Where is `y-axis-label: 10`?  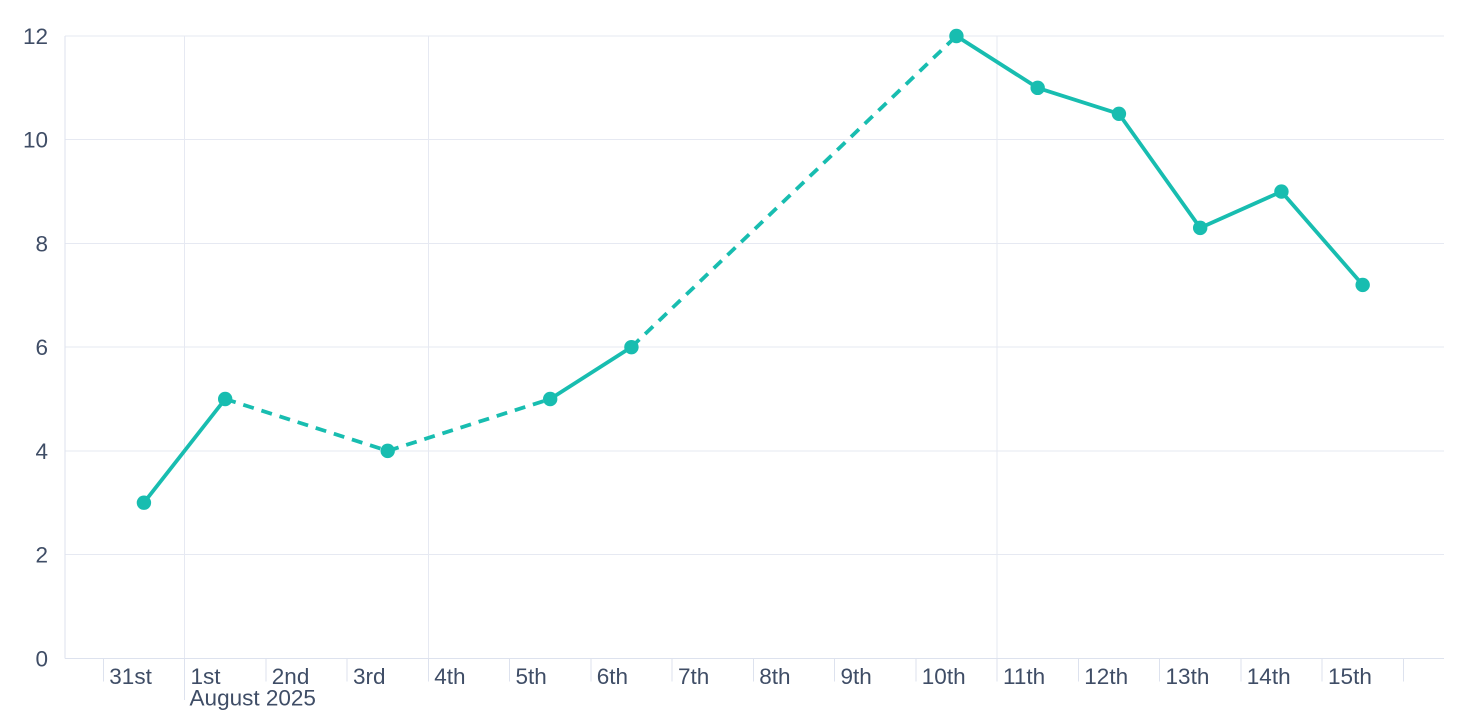
y-axis-label: 10 is located at coordinates (35, 140).